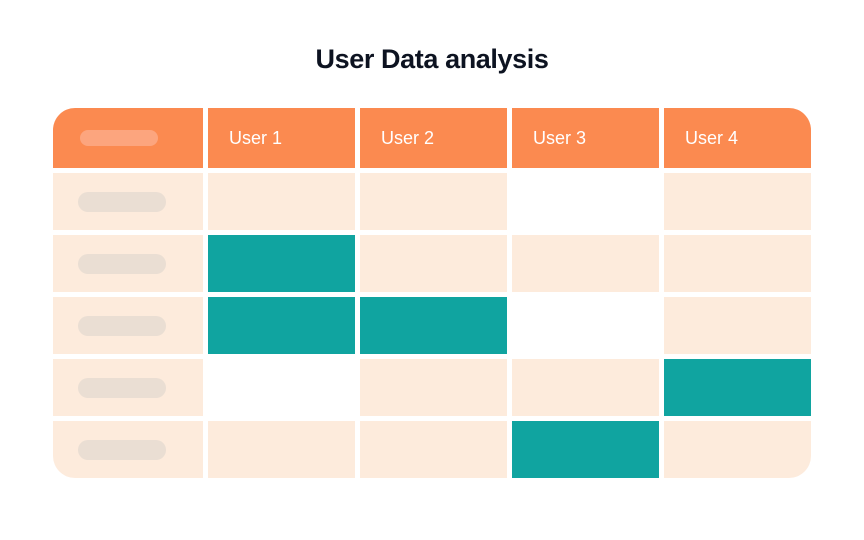 Image resolution: width=864 pixels, height=540 pixels. What do you see at coordinates (737, 387) in the screenshot?
I see `cell-r4-user4` at bounding box center [737, 387].